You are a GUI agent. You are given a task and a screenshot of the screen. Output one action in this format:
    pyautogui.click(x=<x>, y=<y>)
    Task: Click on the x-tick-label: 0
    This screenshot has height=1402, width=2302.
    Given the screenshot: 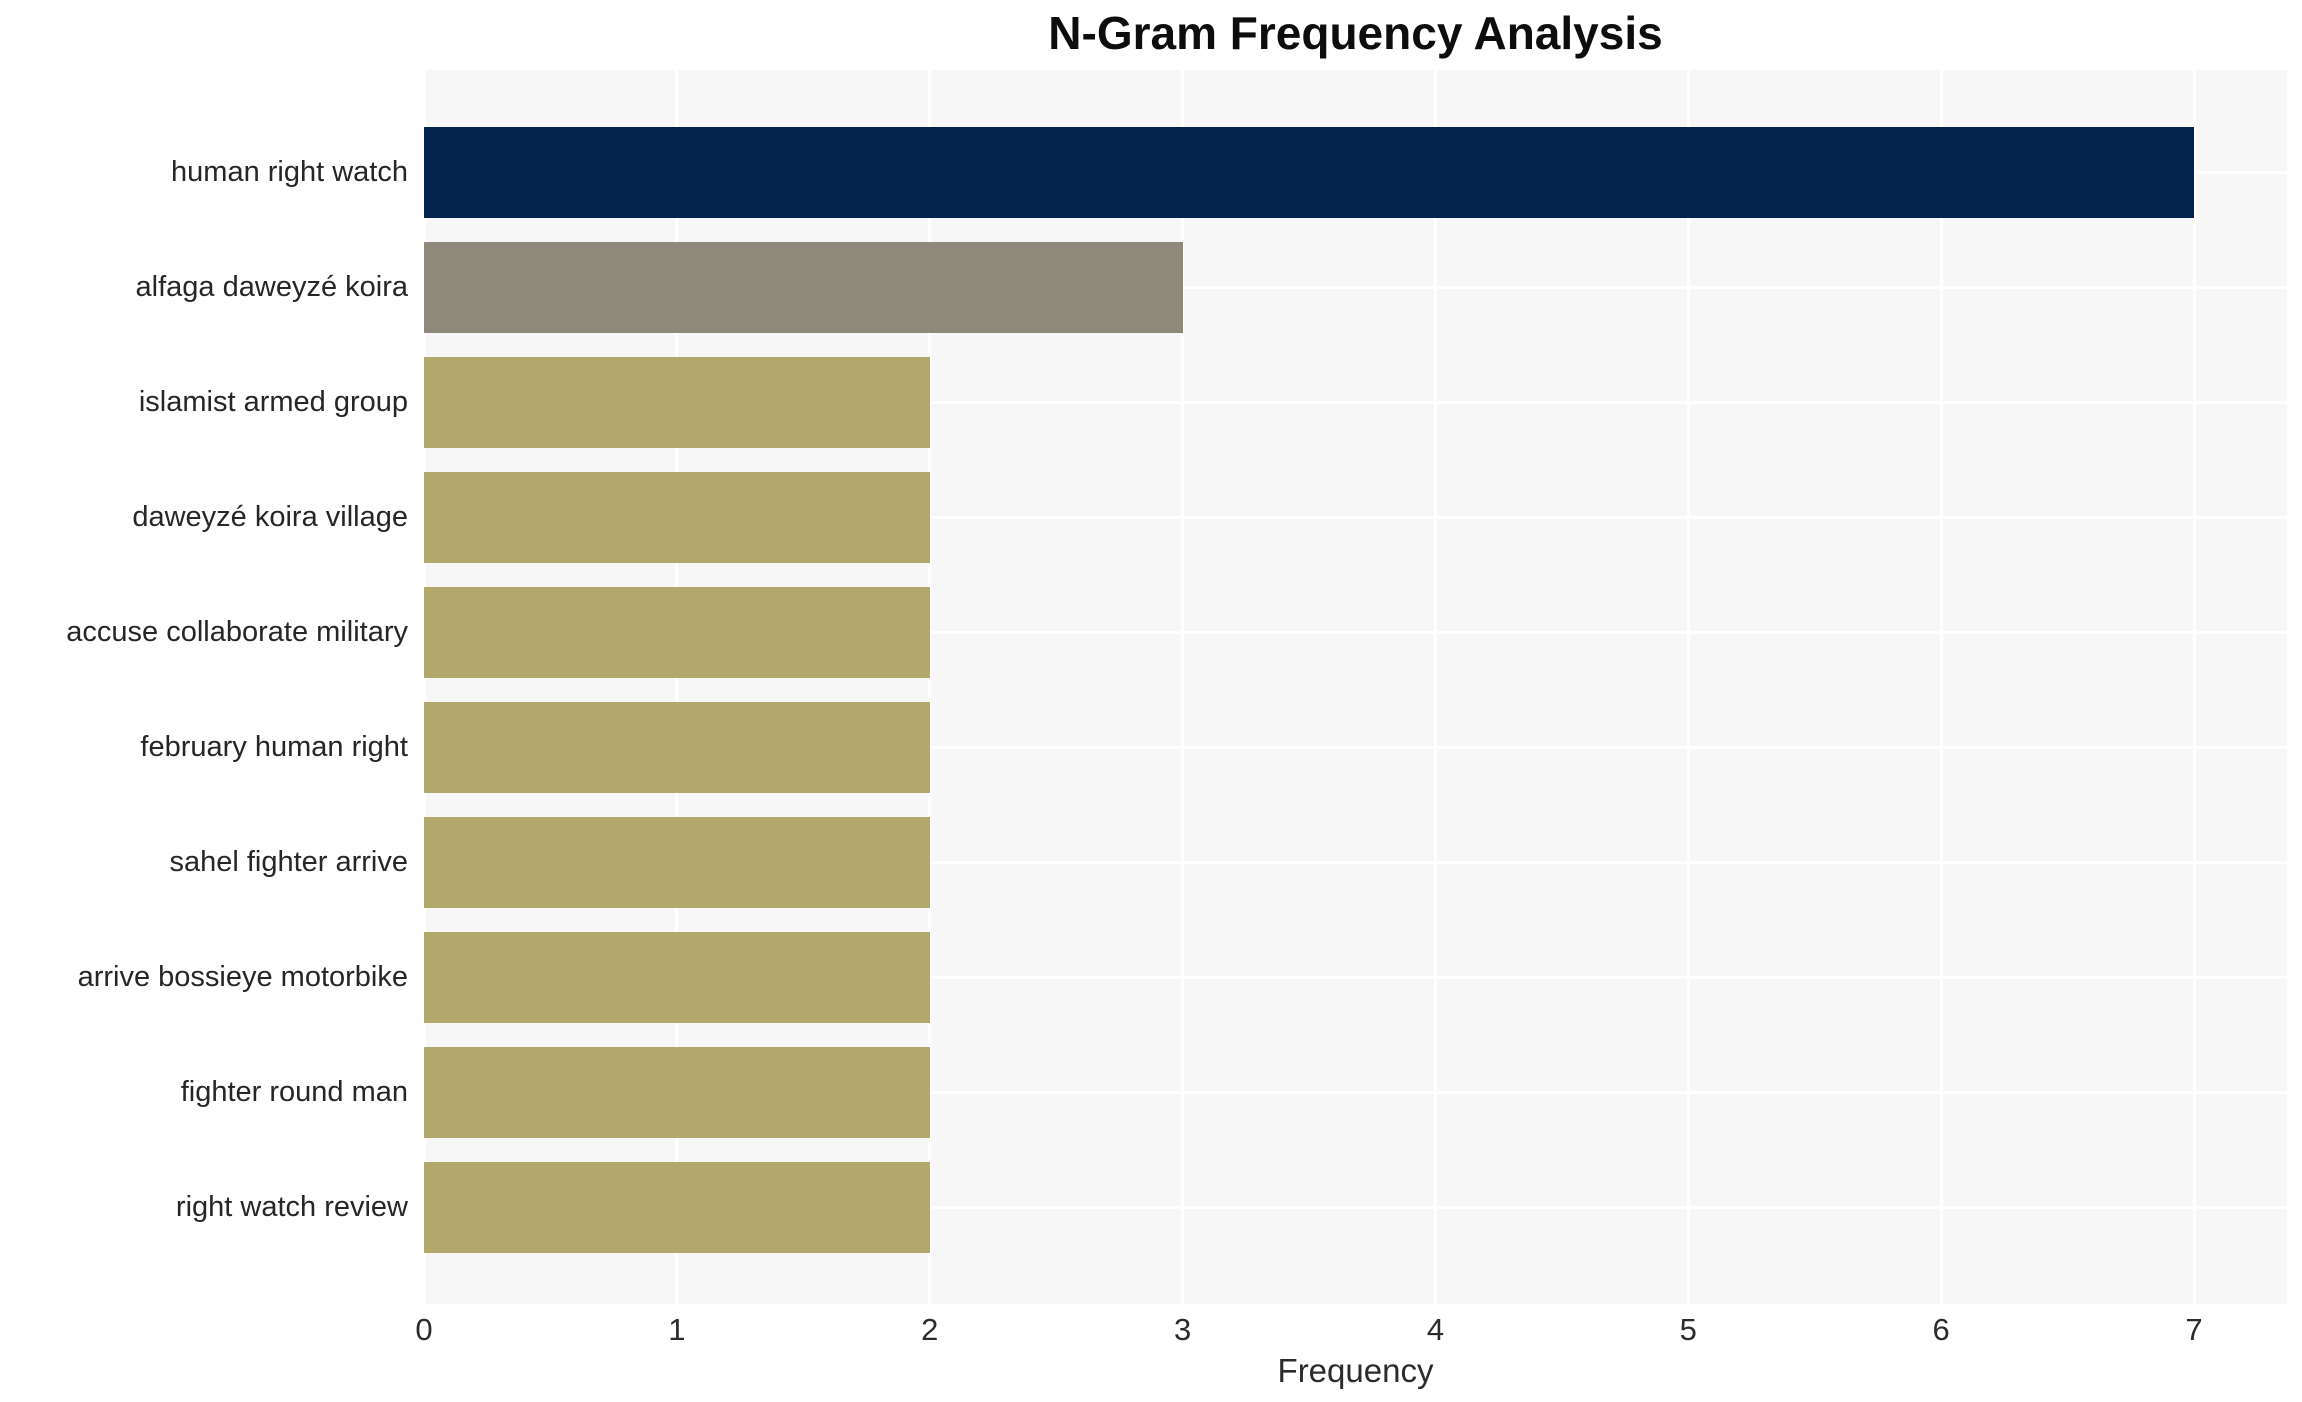 What is the action you would take?
    pyautogui.click(x=424, y=1329)
    